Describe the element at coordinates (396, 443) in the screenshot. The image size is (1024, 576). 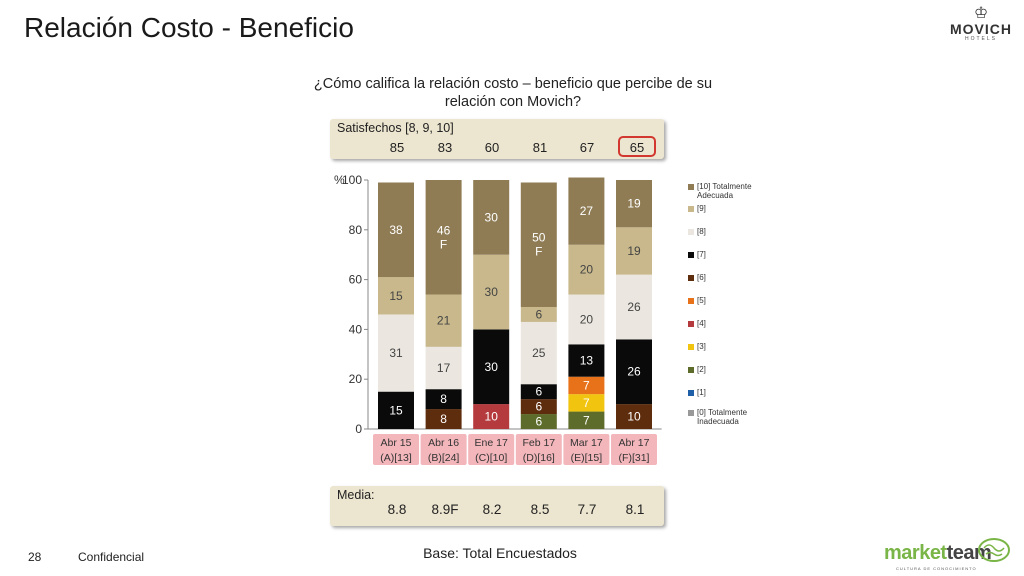
I see `x-tick-label: Abr 15` at that location.